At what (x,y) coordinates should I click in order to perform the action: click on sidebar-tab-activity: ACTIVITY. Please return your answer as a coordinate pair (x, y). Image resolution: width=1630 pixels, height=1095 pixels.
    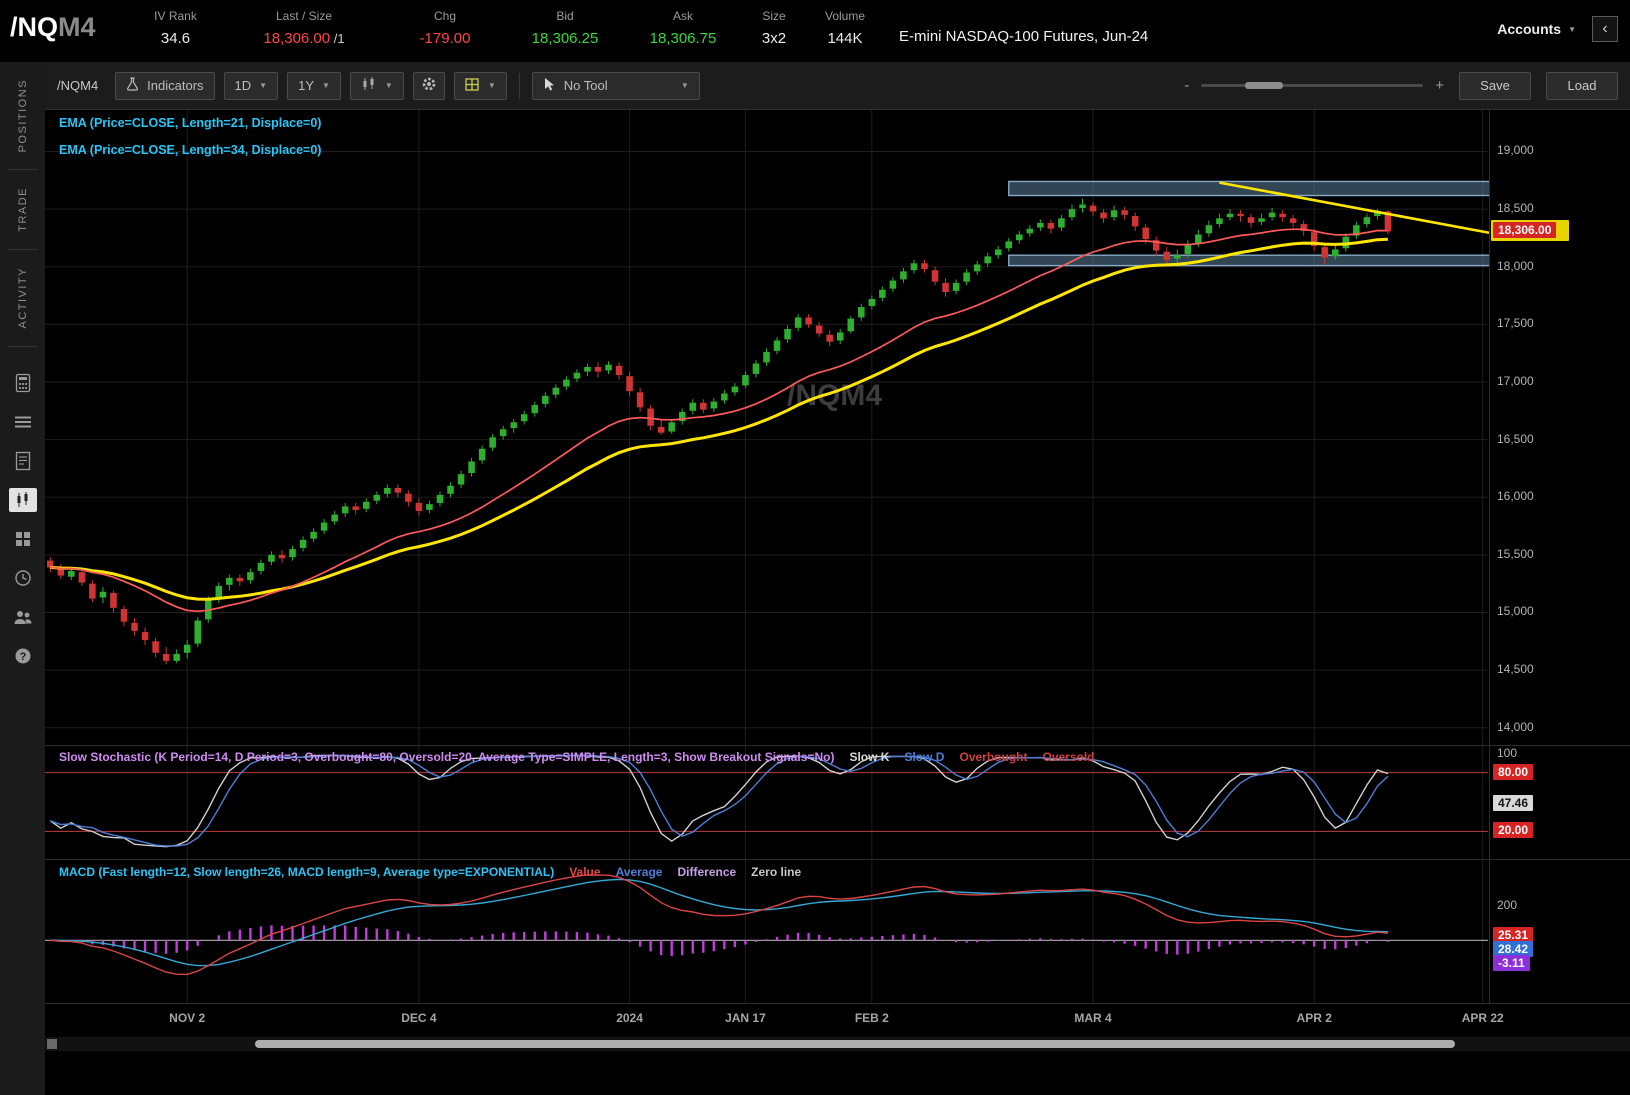
    Looking at the image, I should click on (22, 298).